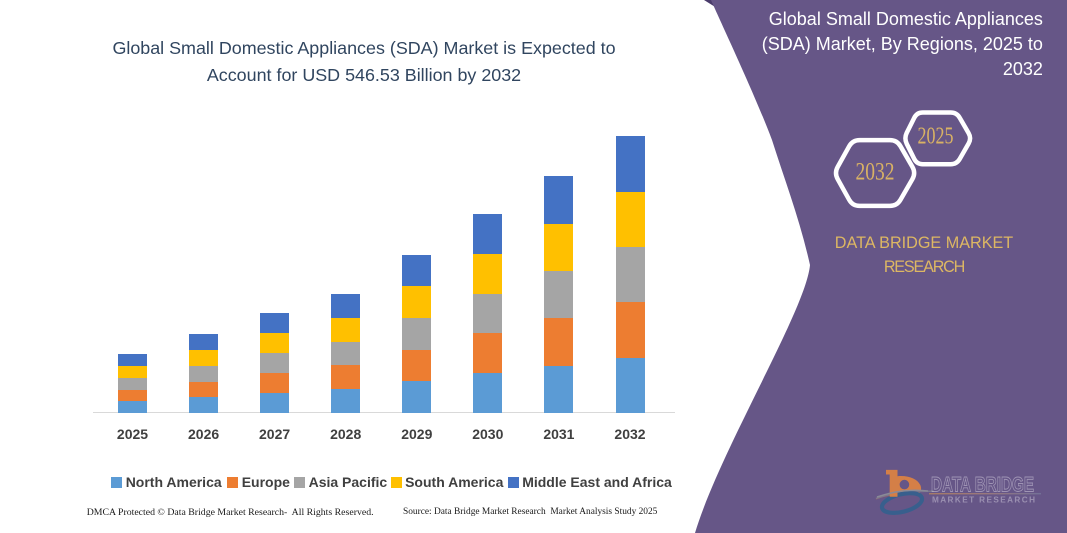 The height and width of the screenshot is (533, 1067). What do you see at coordinates (936, 136) in the screenshot?
I see `svg-text: 2025` at bounding box center [936, 136].